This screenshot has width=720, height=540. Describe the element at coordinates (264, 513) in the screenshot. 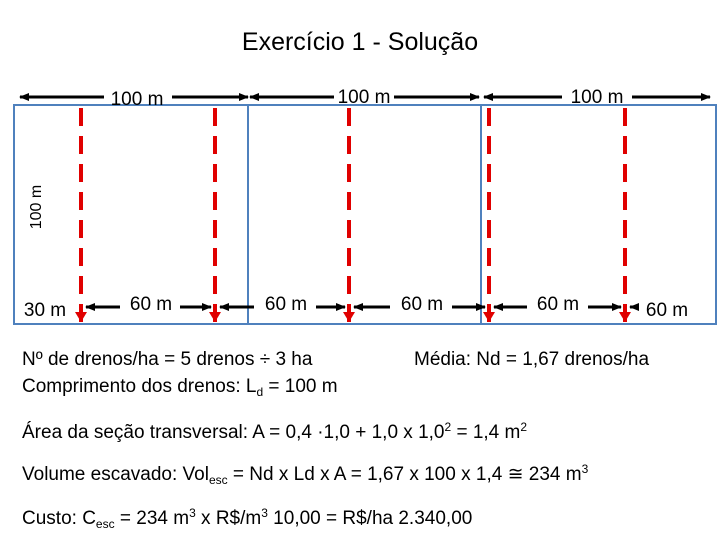

I see `cost-unit-sup: 3` at that location.